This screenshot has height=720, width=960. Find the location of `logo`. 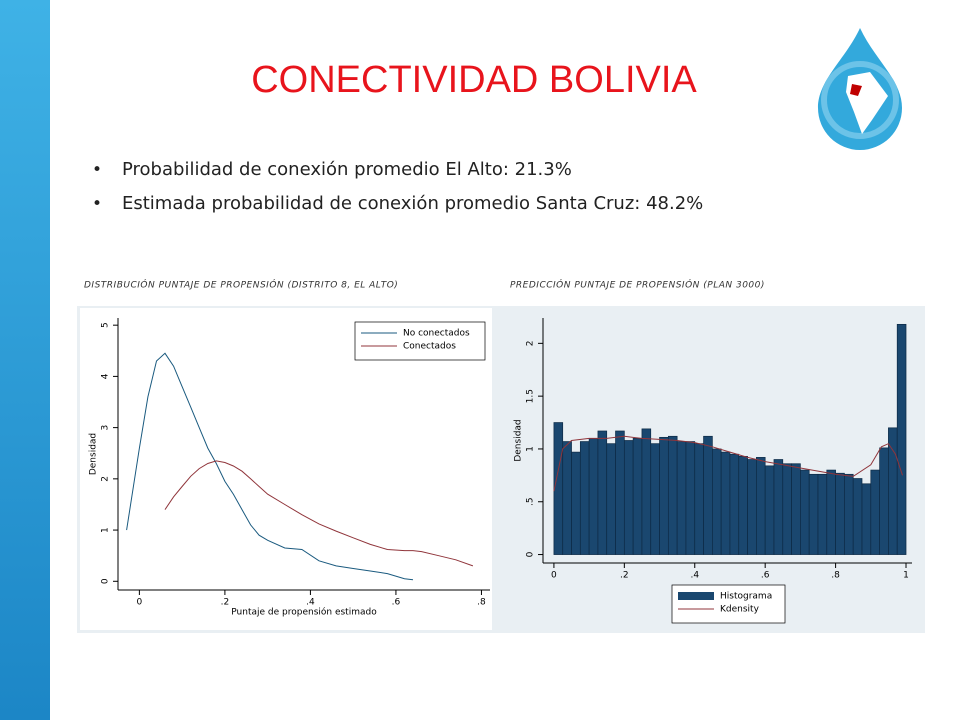

logo is located at coordinates (860, 89).